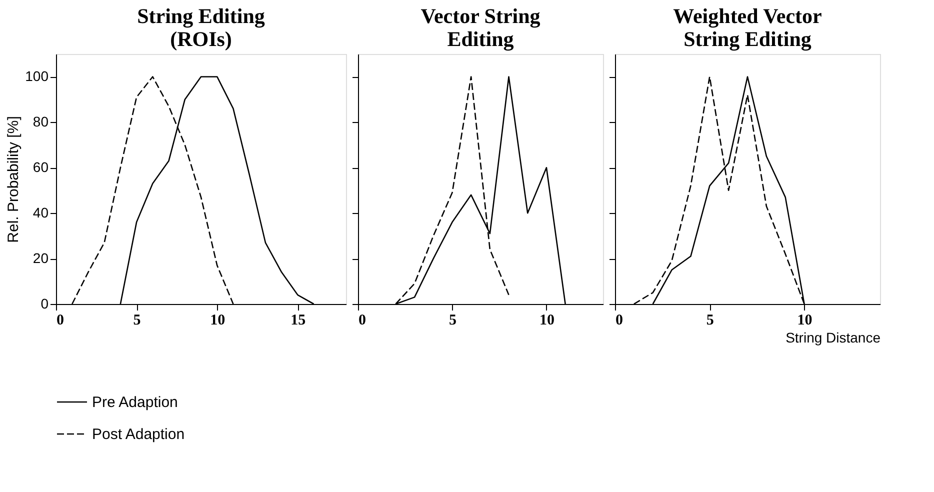 Image resolution: width=934 pixels, height=492 pixels. I want to click on y-tick-label: 80, so click(40, 122).